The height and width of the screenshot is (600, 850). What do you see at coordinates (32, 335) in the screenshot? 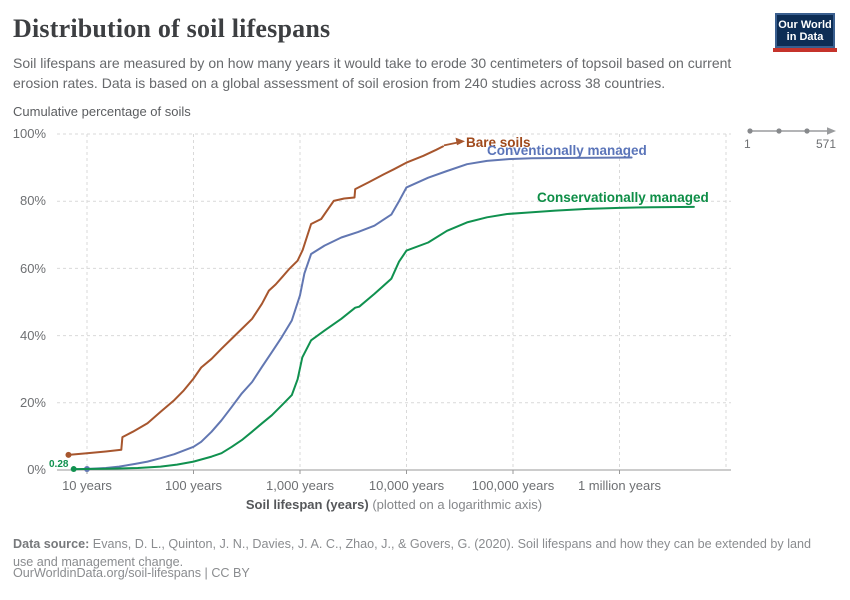
I see `y-tick-40: 40%` at bounding box center [32, 335].